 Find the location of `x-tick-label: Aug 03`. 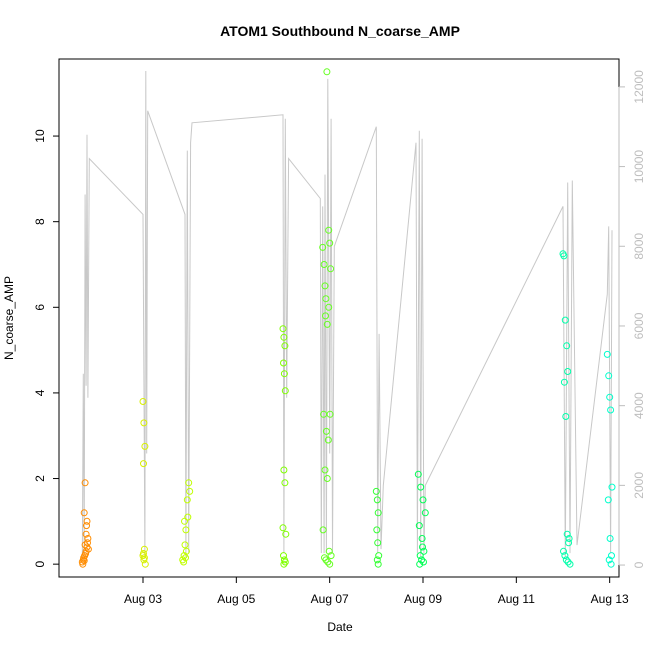

x-tick-label: Aug 03 is located at coordinates (143, 599).